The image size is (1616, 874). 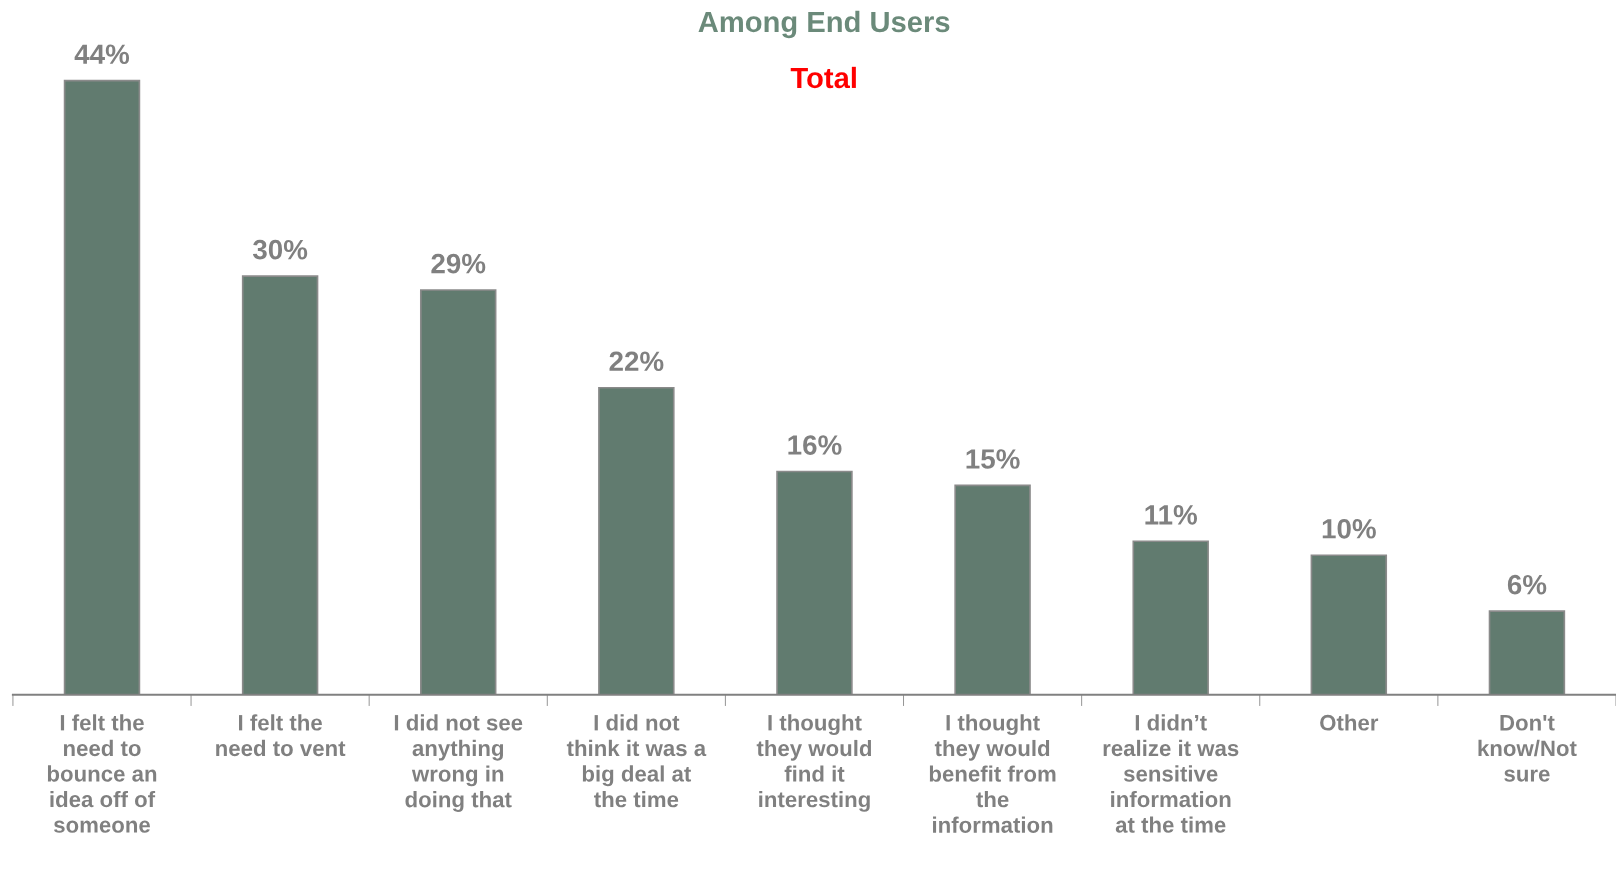 What do you see at coordinates (824, 24) in the screenshot?
I see `chart-title: Among End Users` at bounding box center [824, 24].